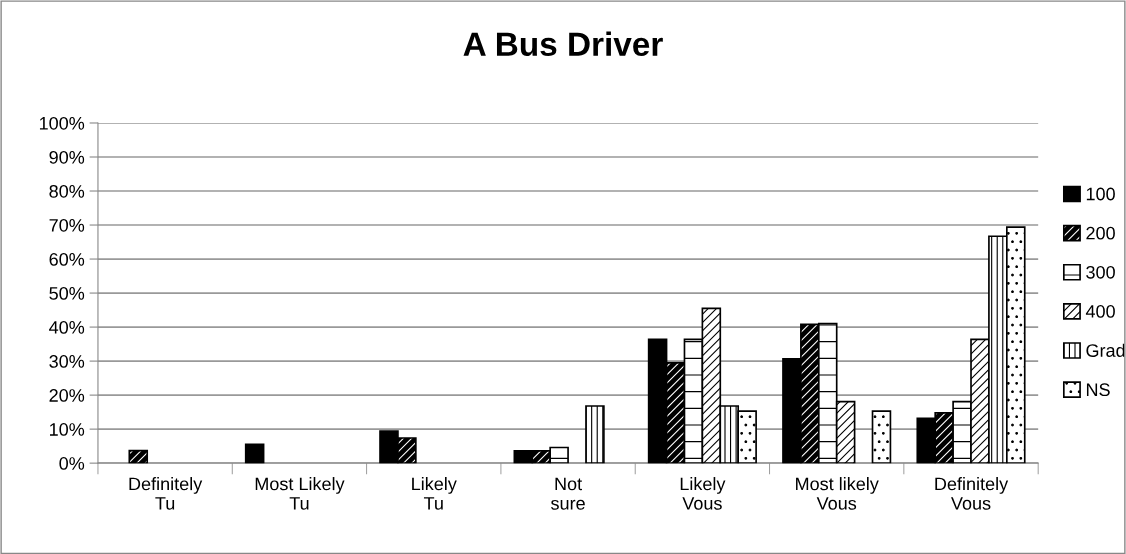  I want to click on x-tick-label: Most likely Vous, so click(837, 493).